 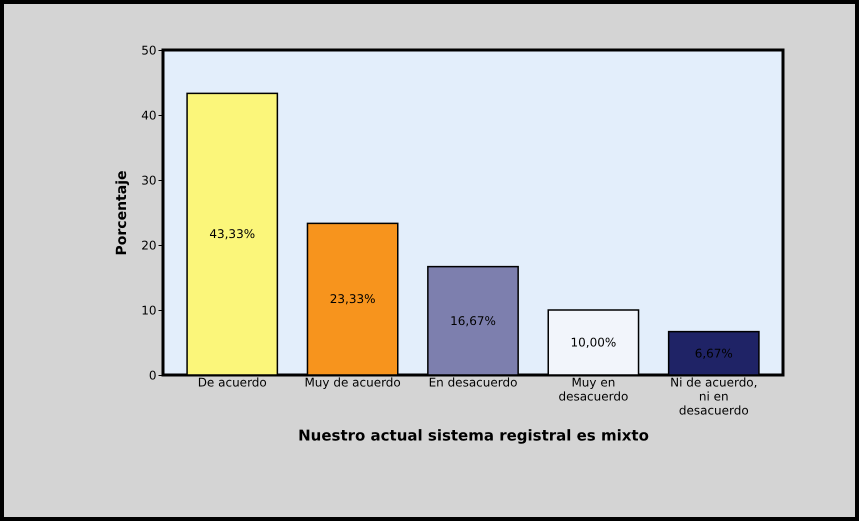 What do you see at coordinates (473, 435) in the screenshot?
I see `x-axis-title: Nuestro actual sistema registral es mixto` at bounding box center [473, 435].